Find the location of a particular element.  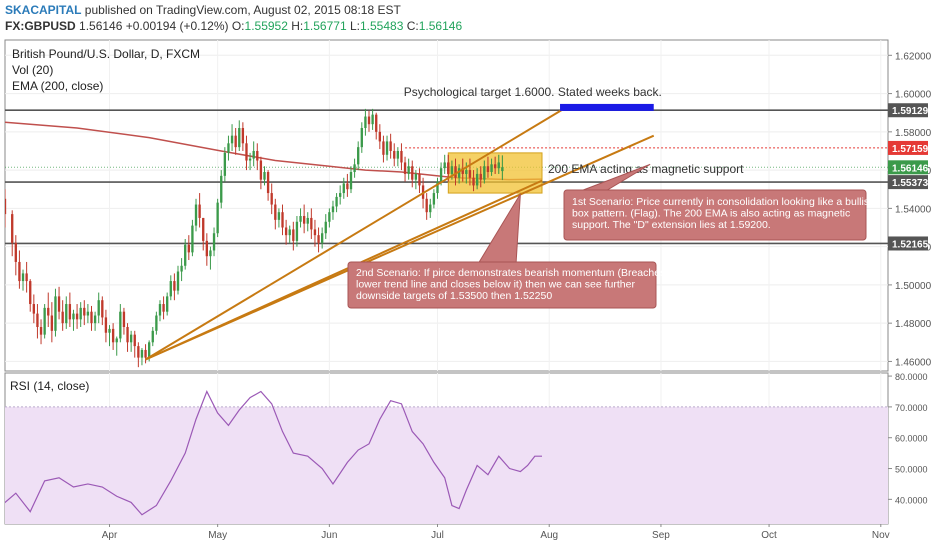

scenario2-callout is located at coordinates (502, 285).